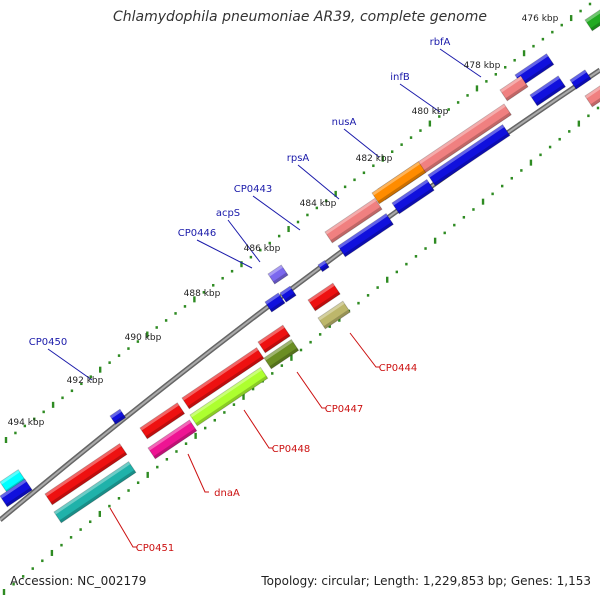 The height and width of the screenshot is (600, 600). I want to click on tick-label: 486 kbp, so click(262, 249).